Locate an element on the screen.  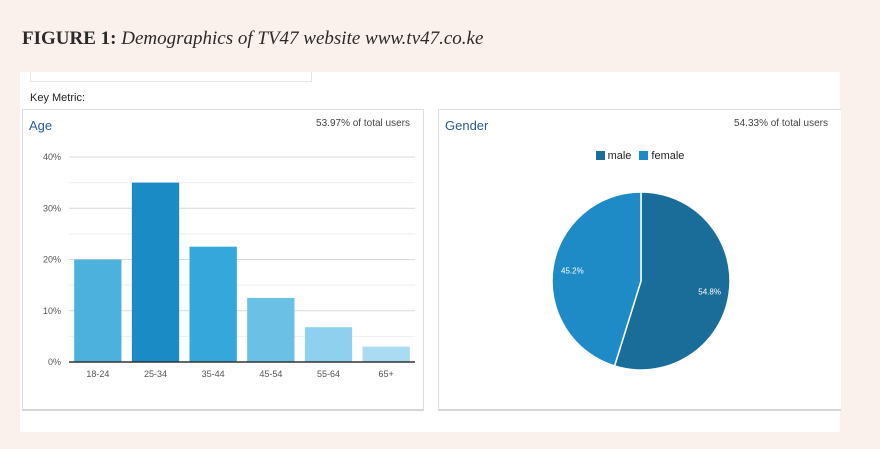
legend-label: female is located at coordinates (668, 156).